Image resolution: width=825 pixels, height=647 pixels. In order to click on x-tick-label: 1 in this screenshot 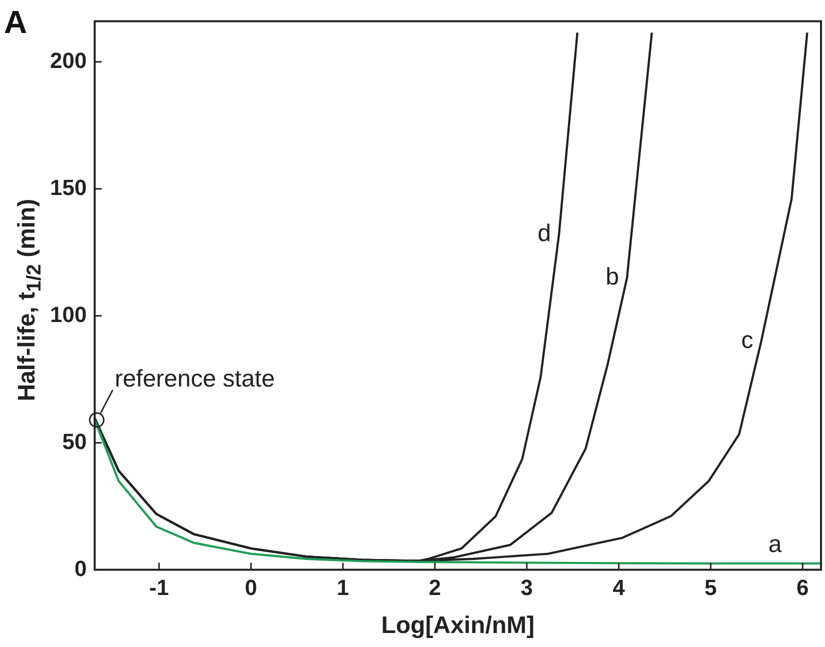, I will do `click(343, 587)`.